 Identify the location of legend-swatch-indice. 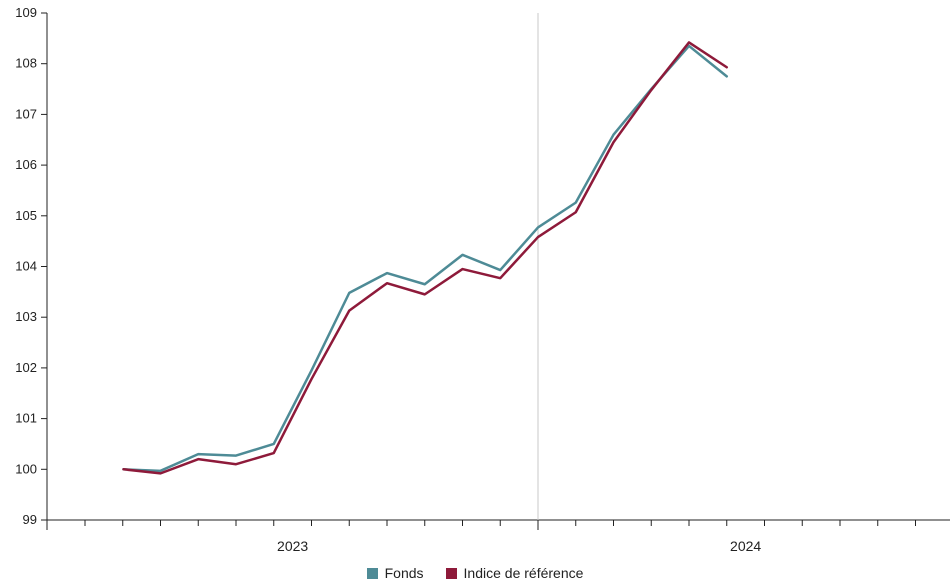
(451, 573).